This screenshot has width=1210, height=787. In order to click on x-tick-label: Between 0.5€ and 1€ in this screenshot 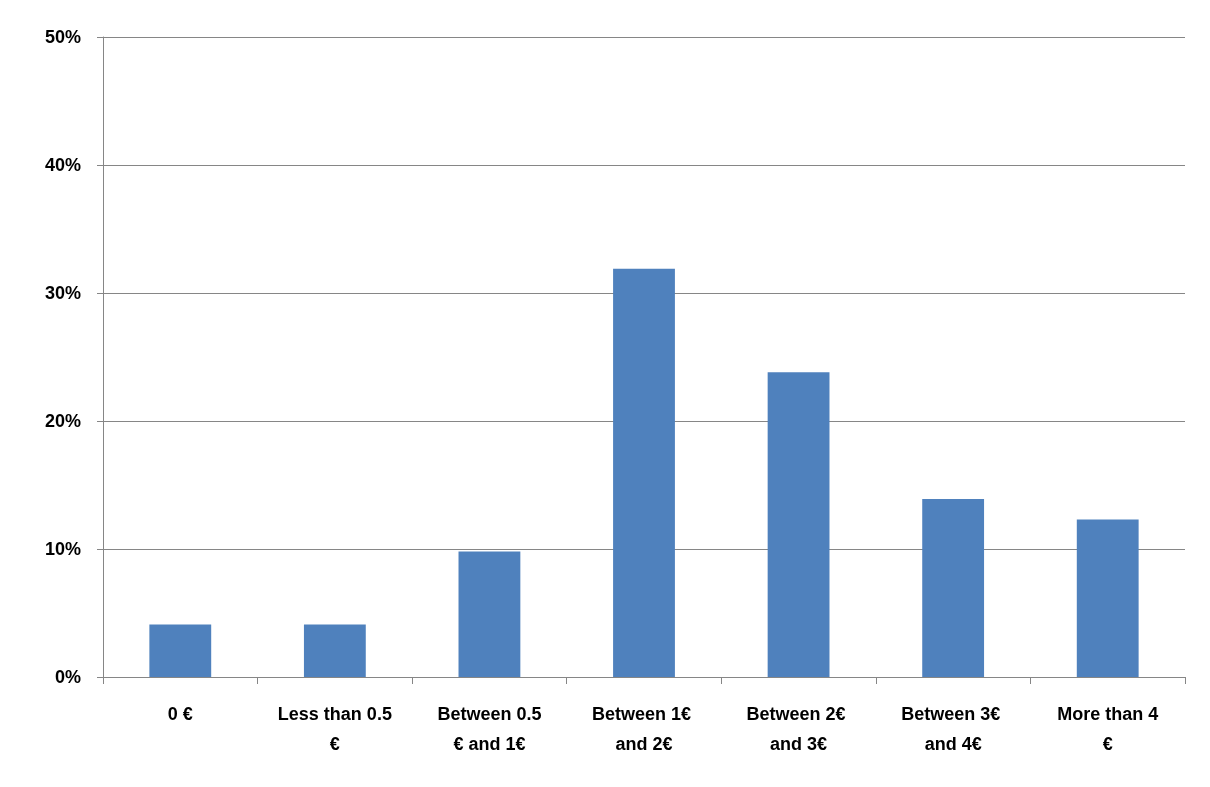, I will do `click(489, 729)`.